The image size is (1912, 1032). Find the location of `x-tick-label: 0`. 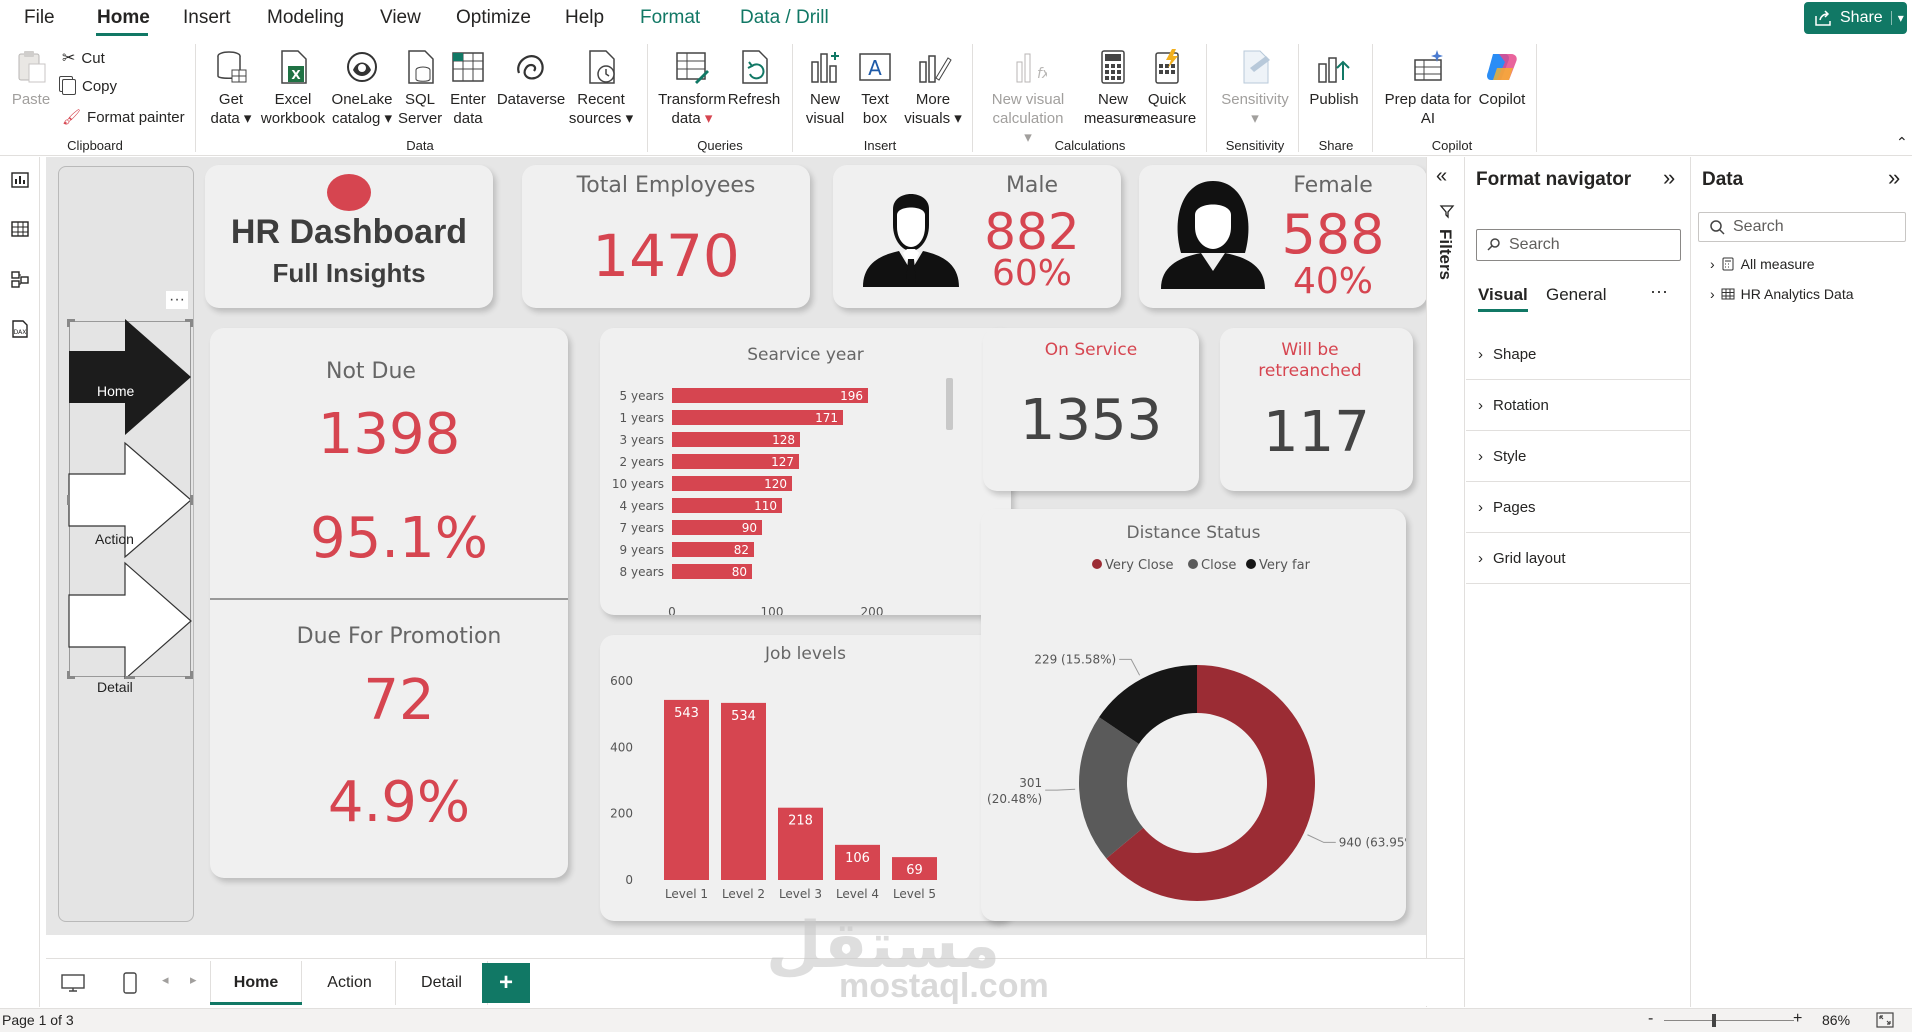

x-tick-label: 0 is located at coordinates (672, 610).